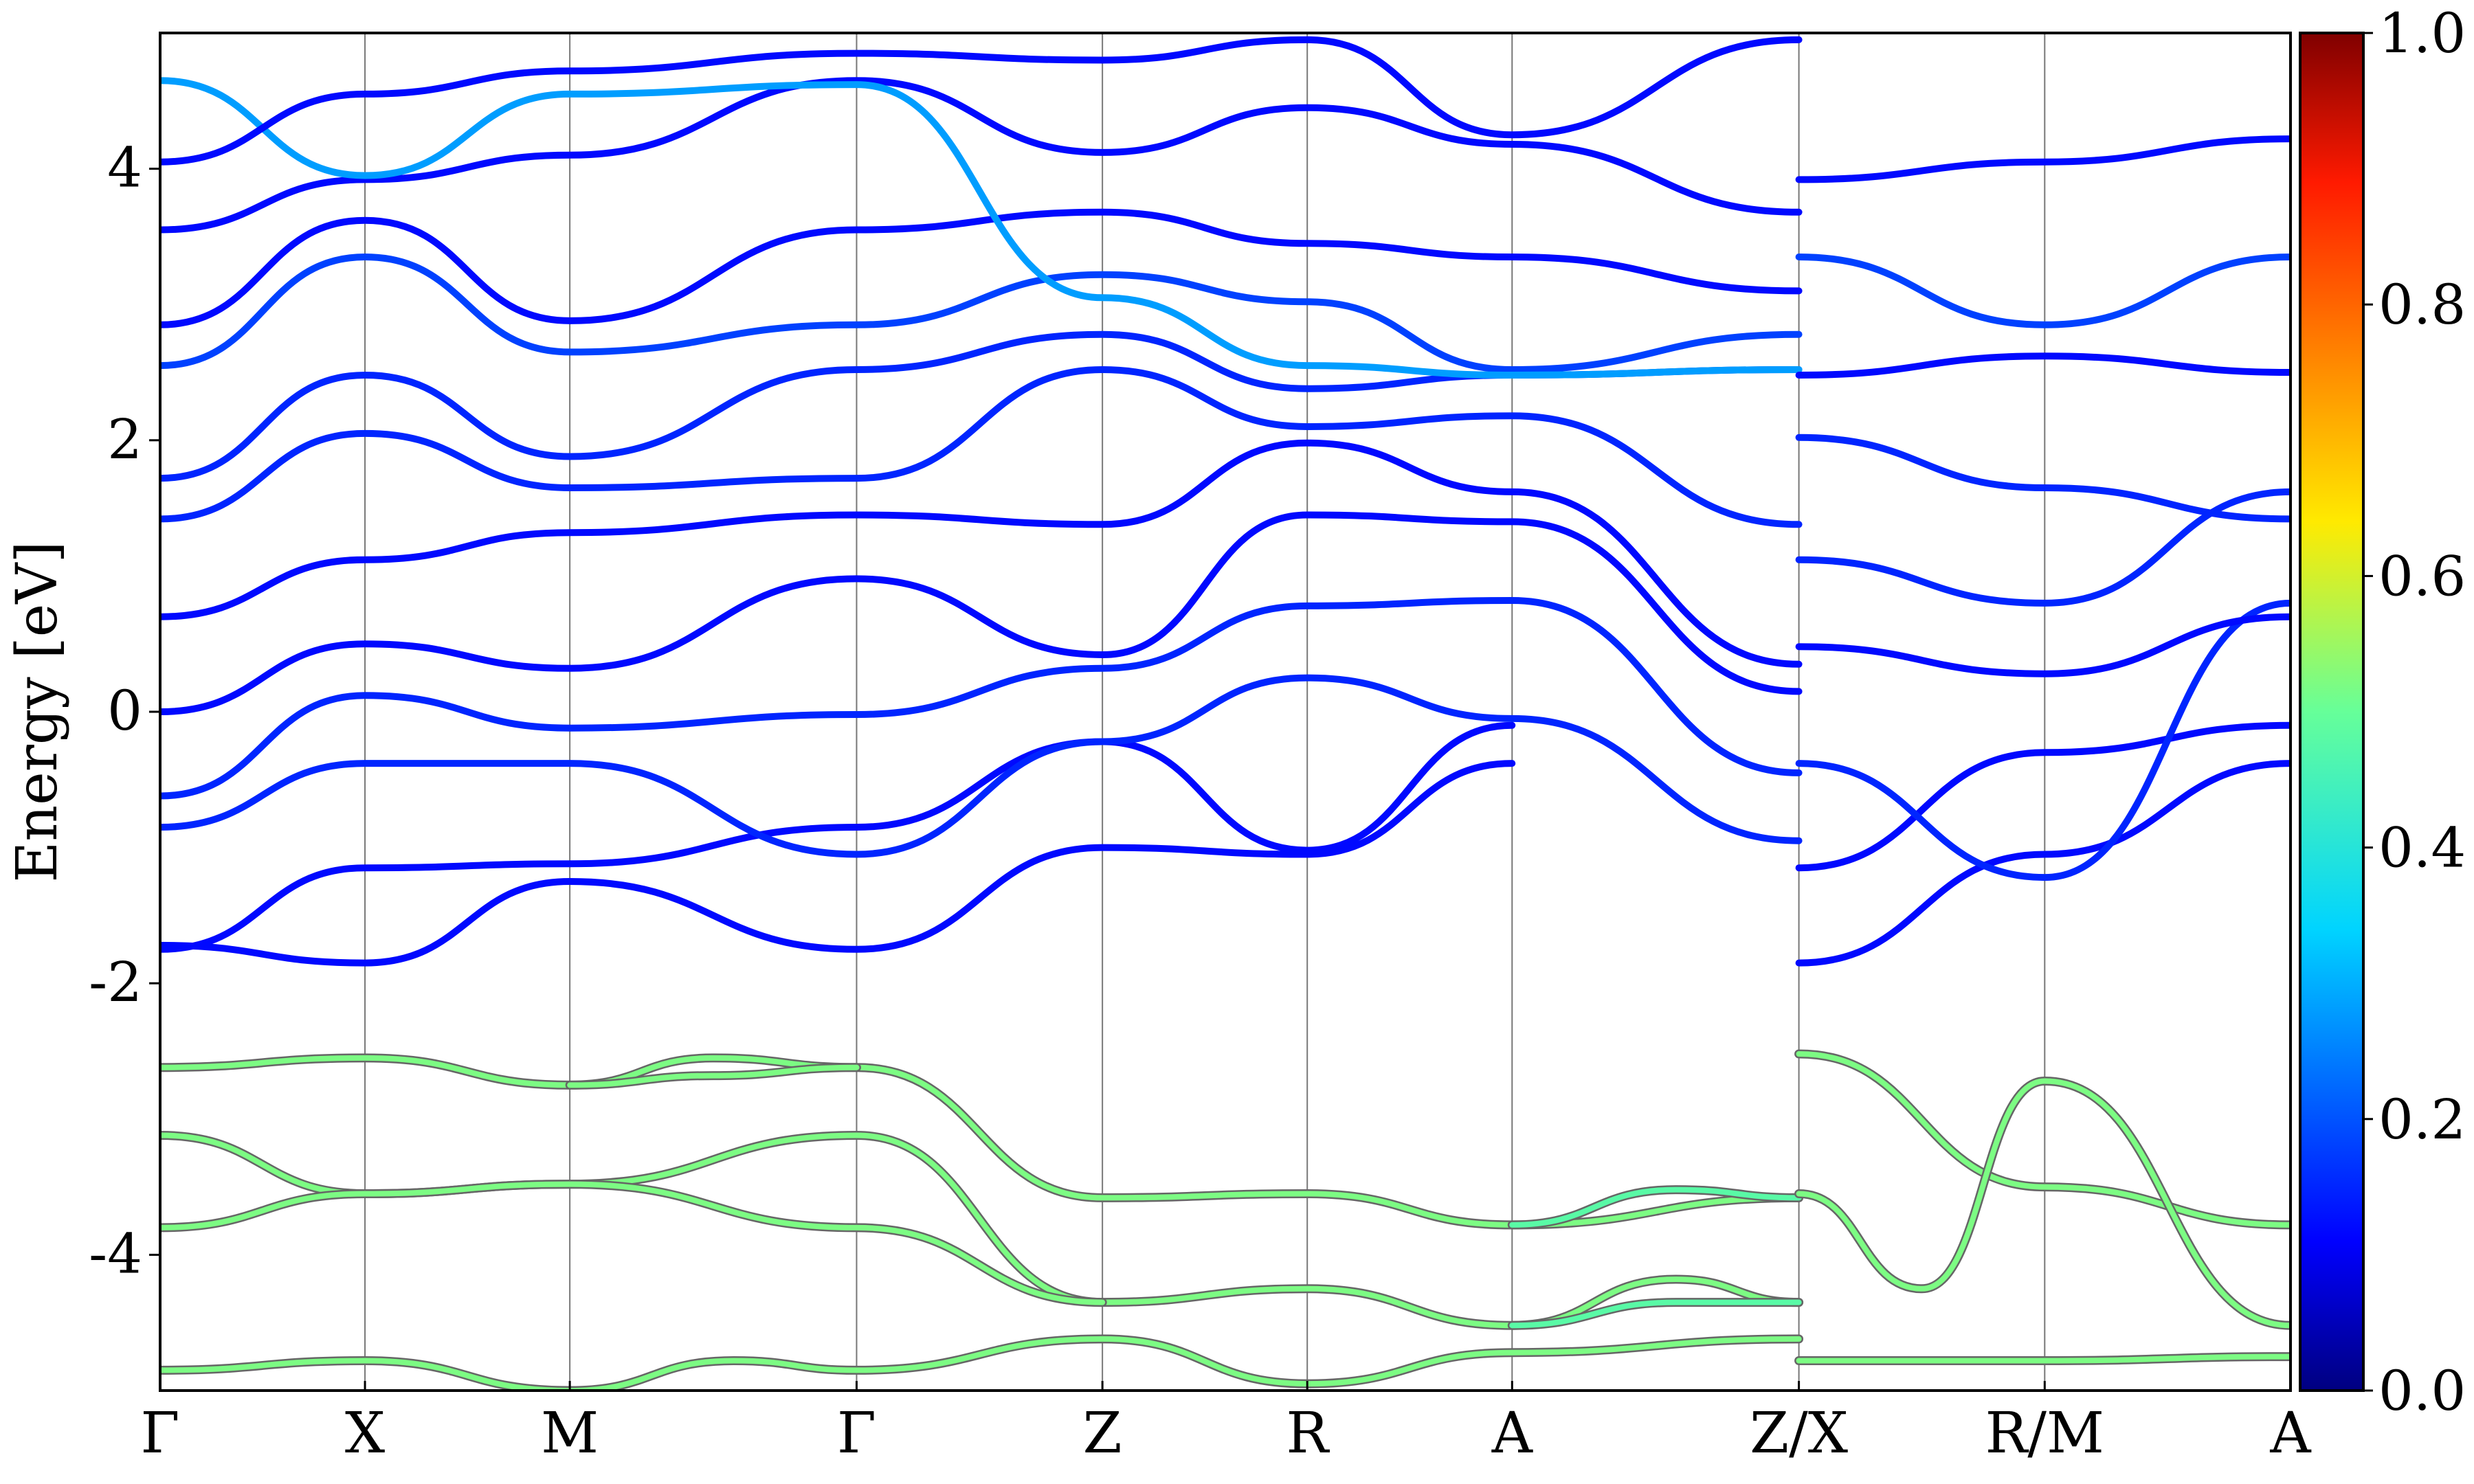  Describe the element at coordinates (1799, 1434) in the screenshot. I see `x-tick-label: Z/X` at that location.